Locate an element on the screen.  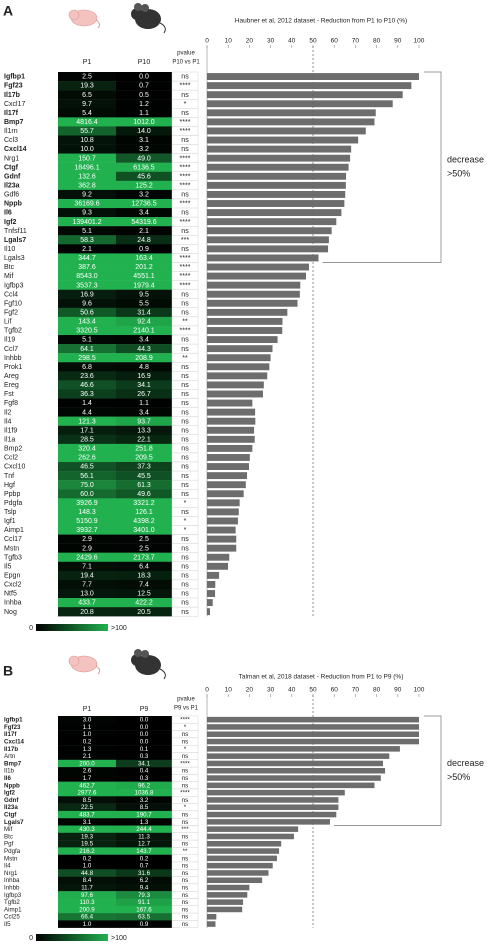
cell-value: 3.4 is located at coordinates (144, 340).